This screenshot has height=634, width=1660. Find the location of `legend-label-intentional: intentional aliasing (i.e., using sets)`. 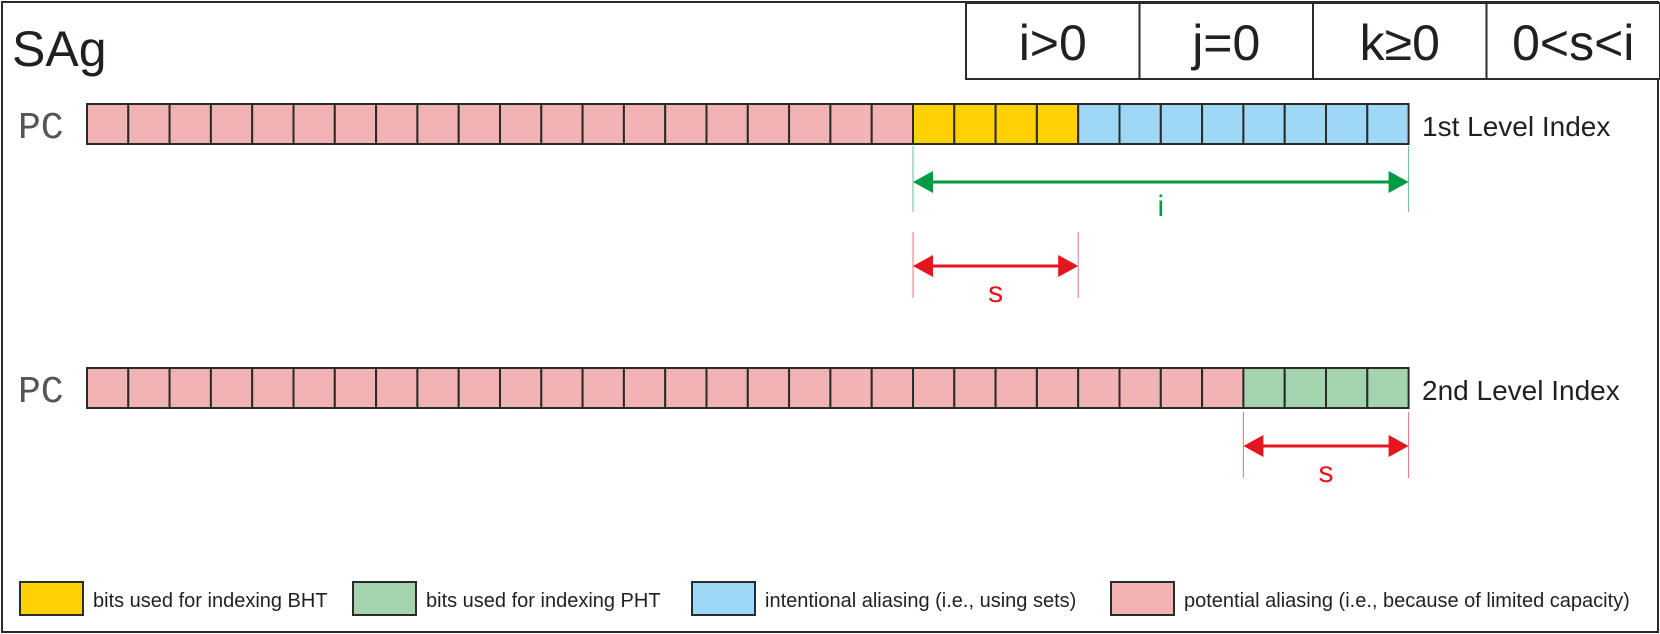

legend-label-intentional: intentional aliasing (i.e., using sets) is located at coordinates (920, 601).